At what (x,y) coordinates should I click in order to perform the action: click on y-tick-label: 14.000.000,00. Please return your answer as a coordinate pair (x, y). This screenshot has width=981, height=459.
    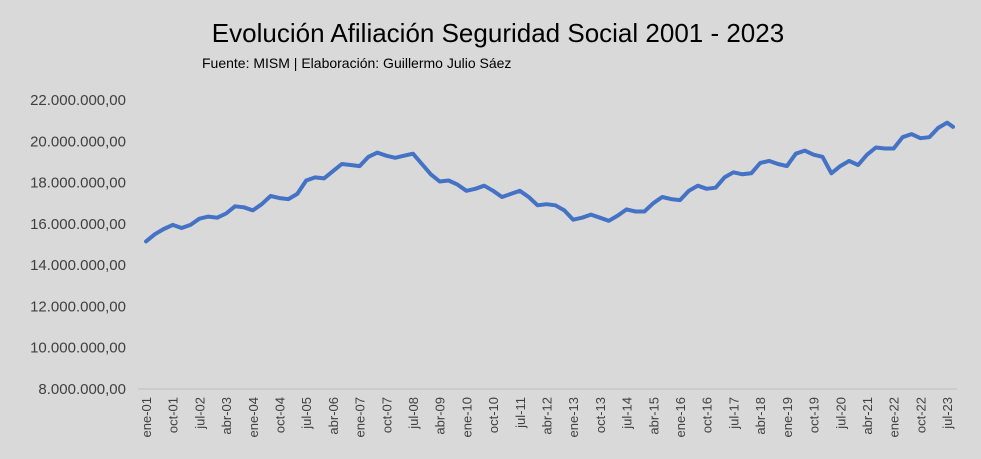
    Looking at the image, I should click on (78, 265).